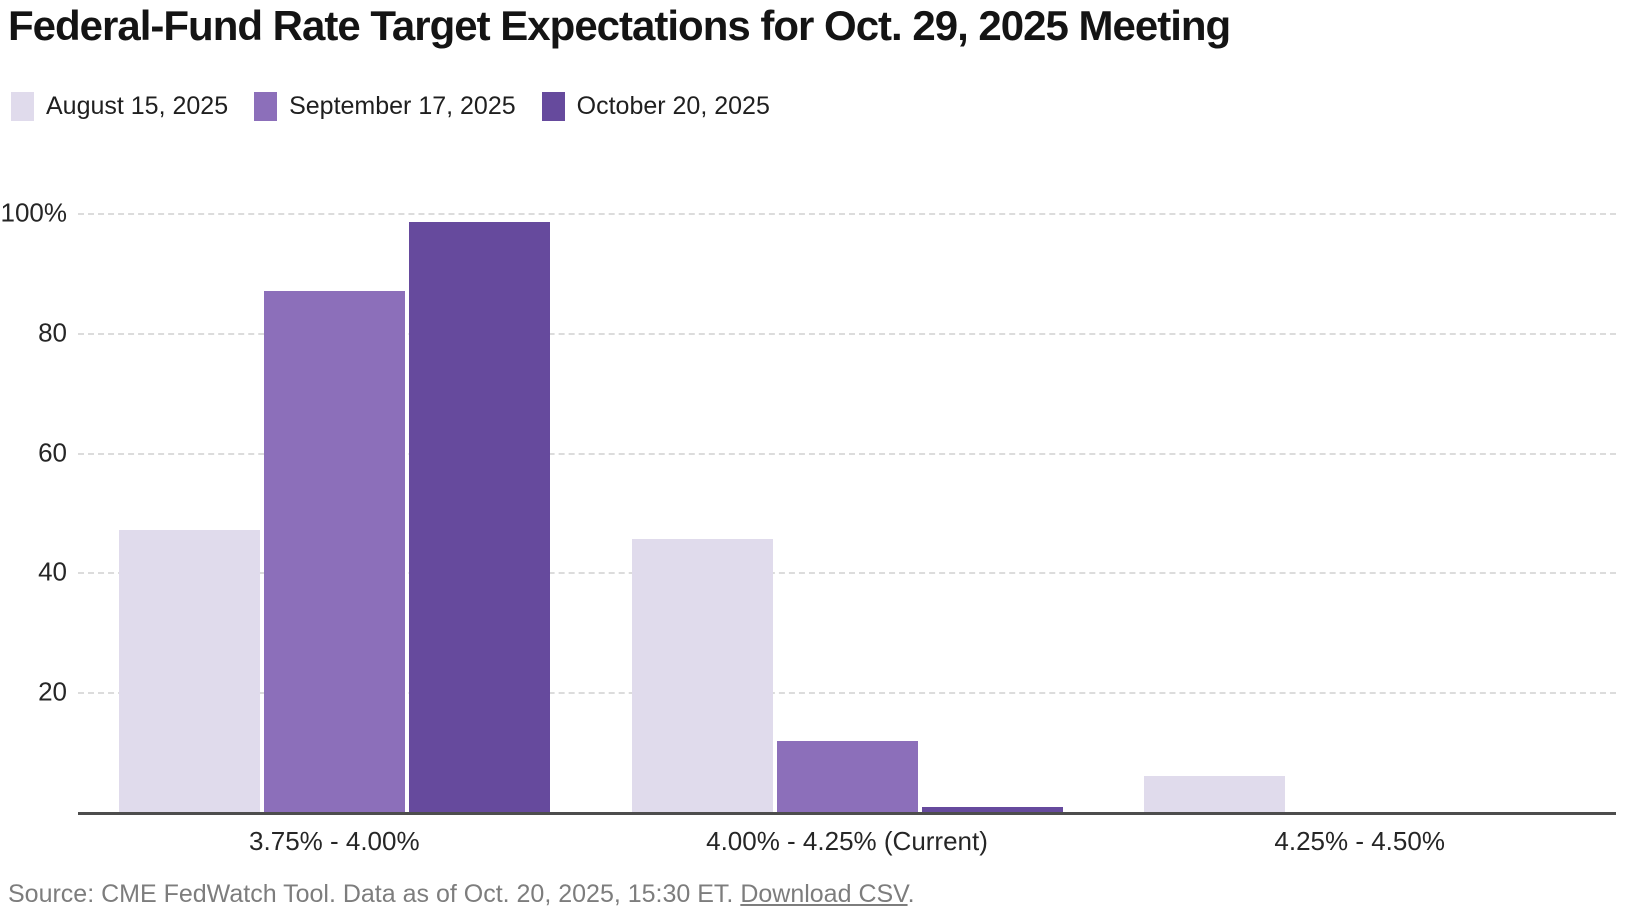 This screenshot has width=1629, height=921. Describe the element at coordinates (847, 813) in the screenshot. I see `x-axis-line` at that location.